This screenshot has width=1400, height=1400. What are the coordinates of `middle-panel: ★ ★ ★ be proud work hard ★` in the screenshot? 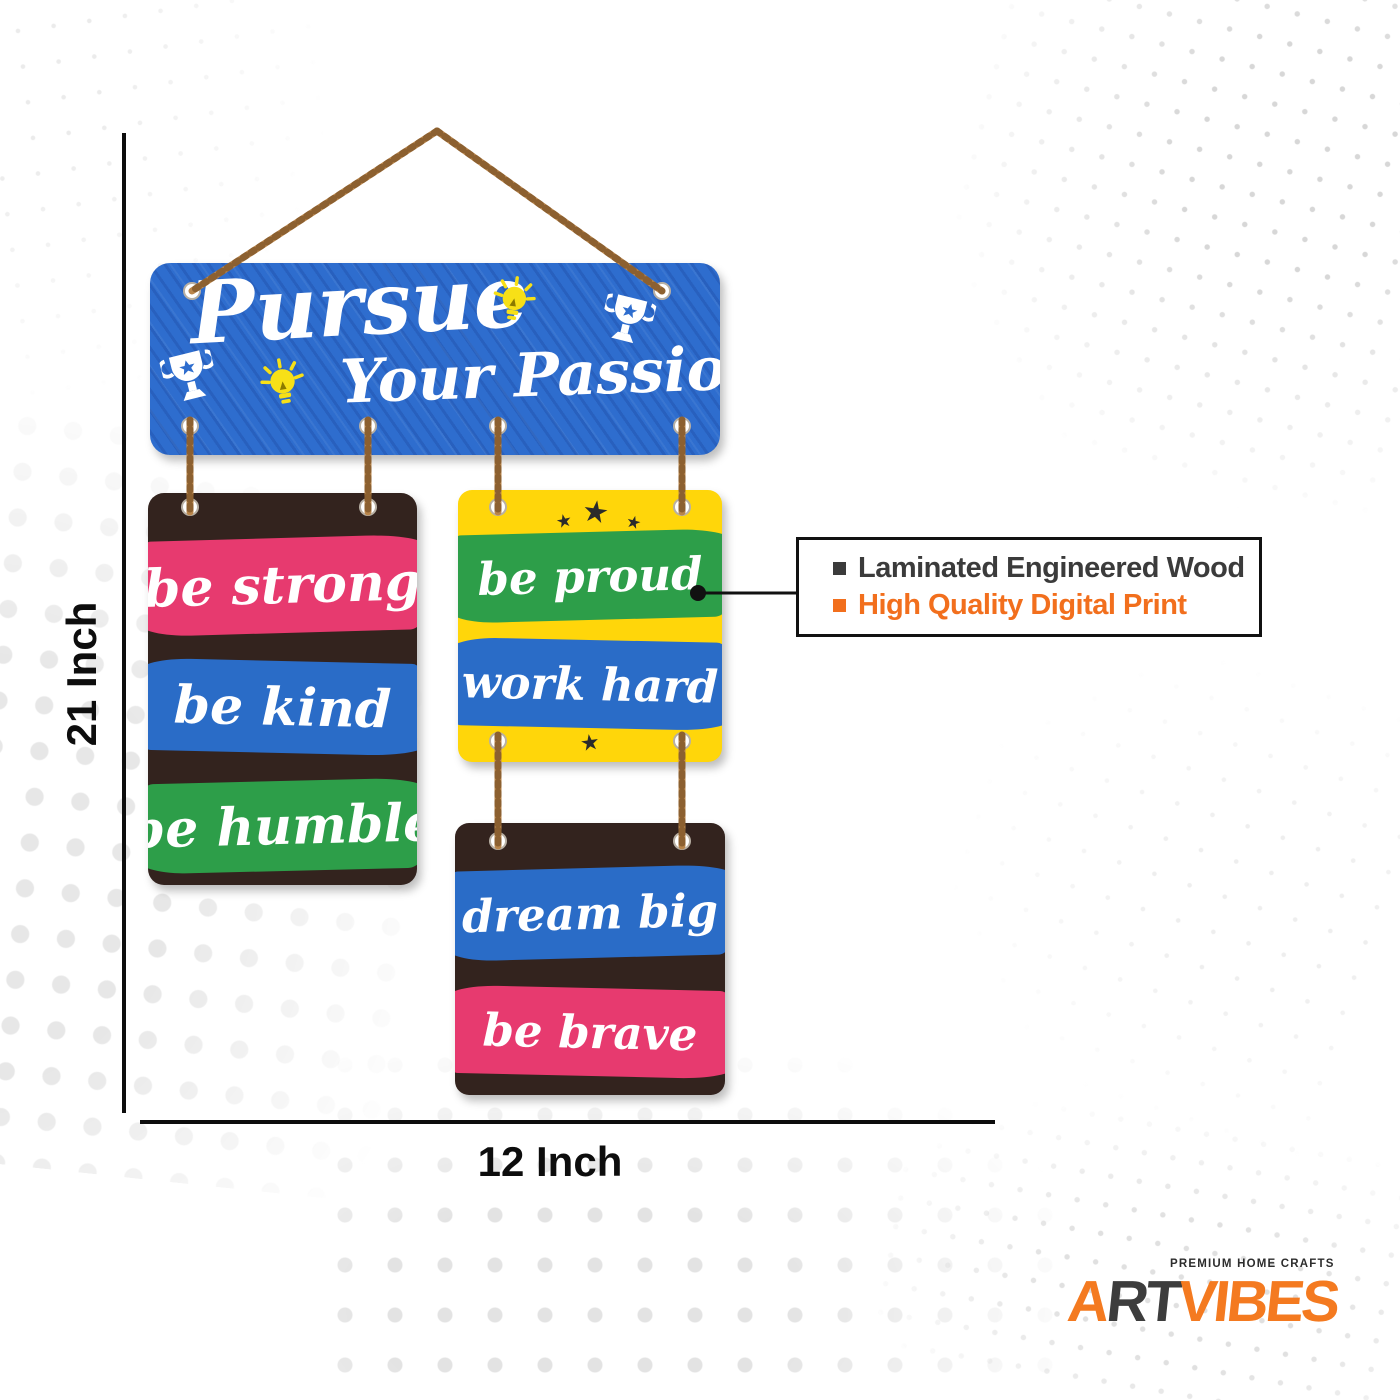 It's located at (590, 626).